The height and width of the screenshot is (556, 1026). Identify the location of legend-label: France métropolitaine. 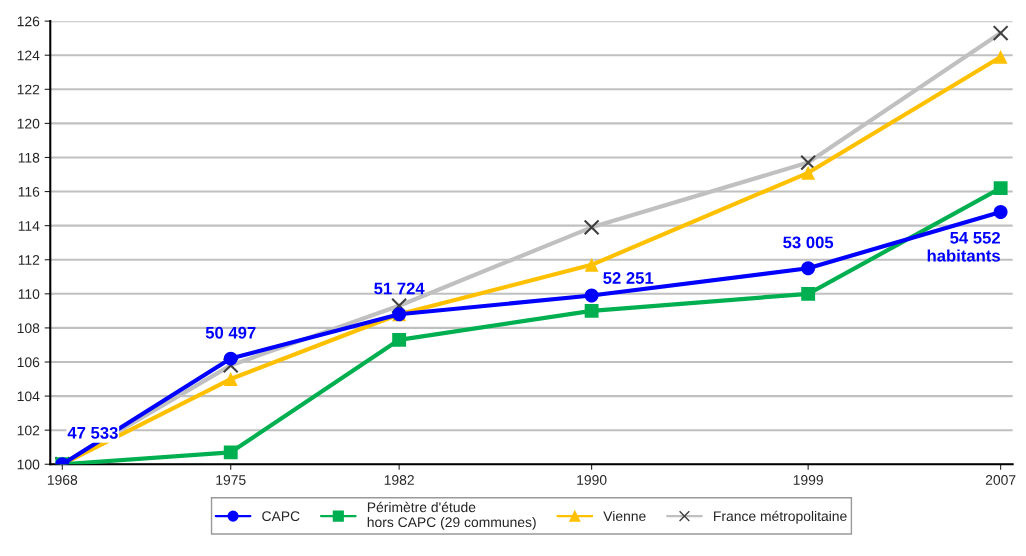
(780, 517).